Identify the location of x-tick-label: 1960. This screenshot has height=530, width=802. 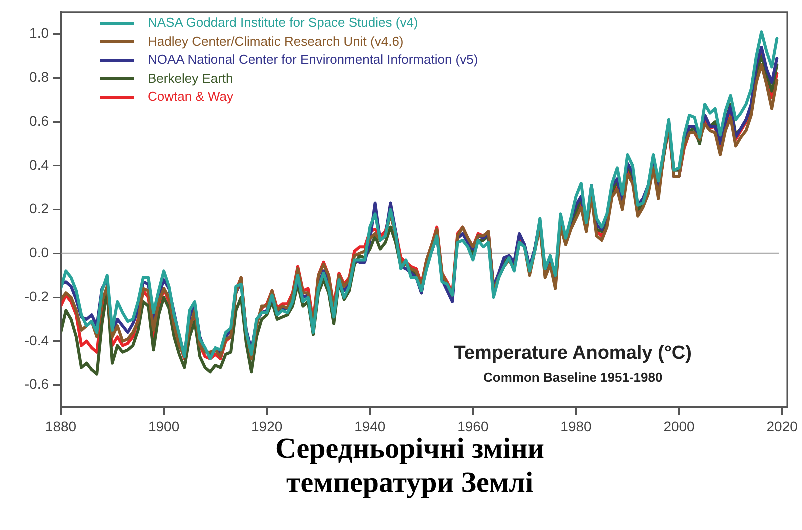
(473, 426).